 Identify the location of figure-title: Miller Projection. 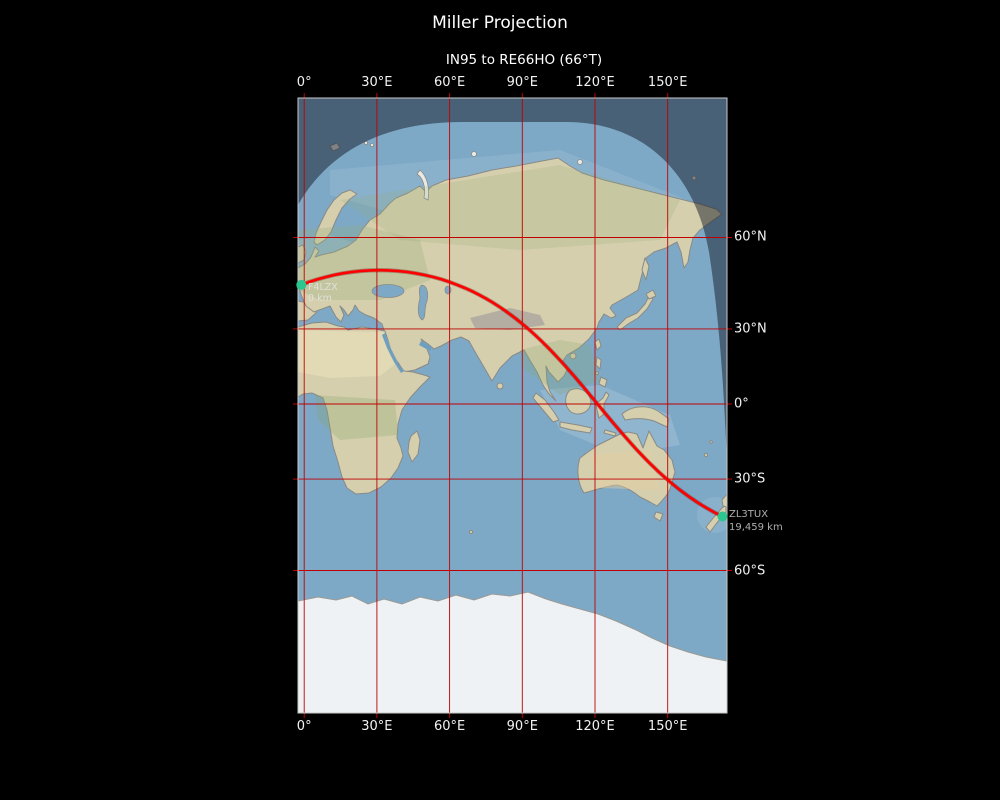
(500, 23).